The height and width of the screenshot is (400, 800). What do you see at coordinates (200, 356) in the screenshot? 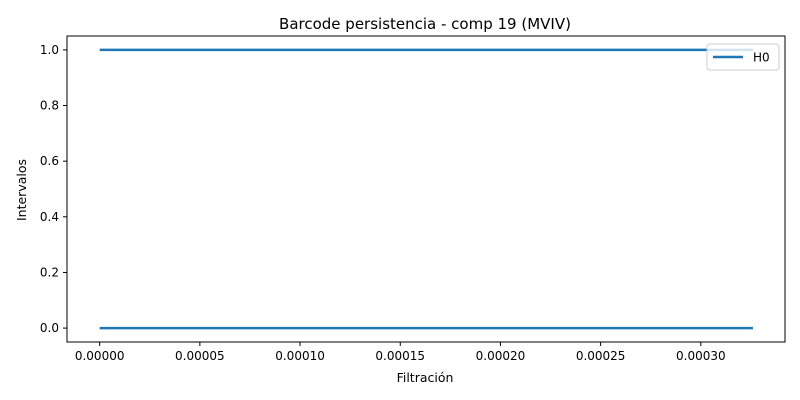
I see `x-tick-label: 0.00005` at bounding box center [200, 356].